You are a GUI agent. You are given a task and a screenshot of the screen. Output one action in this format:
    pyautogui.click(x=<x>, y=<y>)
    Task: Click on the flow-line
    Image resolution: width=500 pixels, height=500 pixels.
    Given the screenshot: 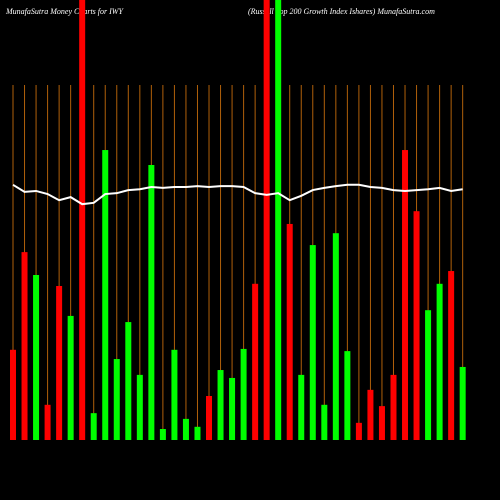 What is the action you would take?
    pyautogui.click(x=237, y=194)
    